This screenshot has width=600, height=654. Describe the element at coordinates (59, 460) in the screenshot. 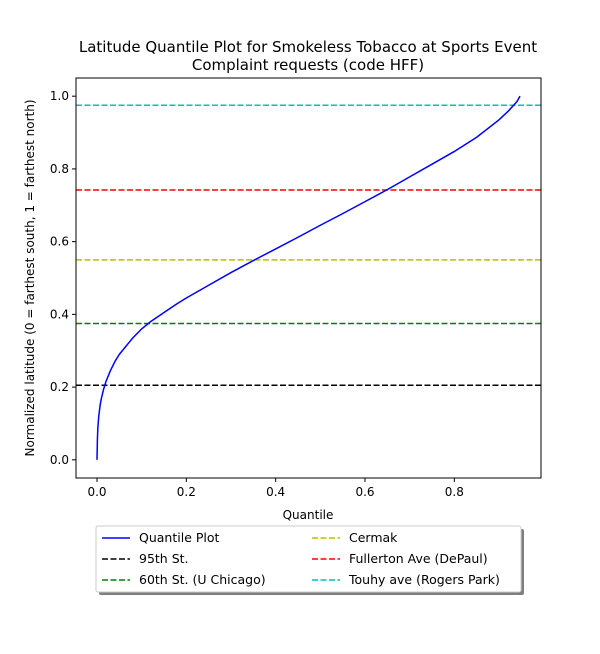

I see `y-tick-label: 0.0` at that location.